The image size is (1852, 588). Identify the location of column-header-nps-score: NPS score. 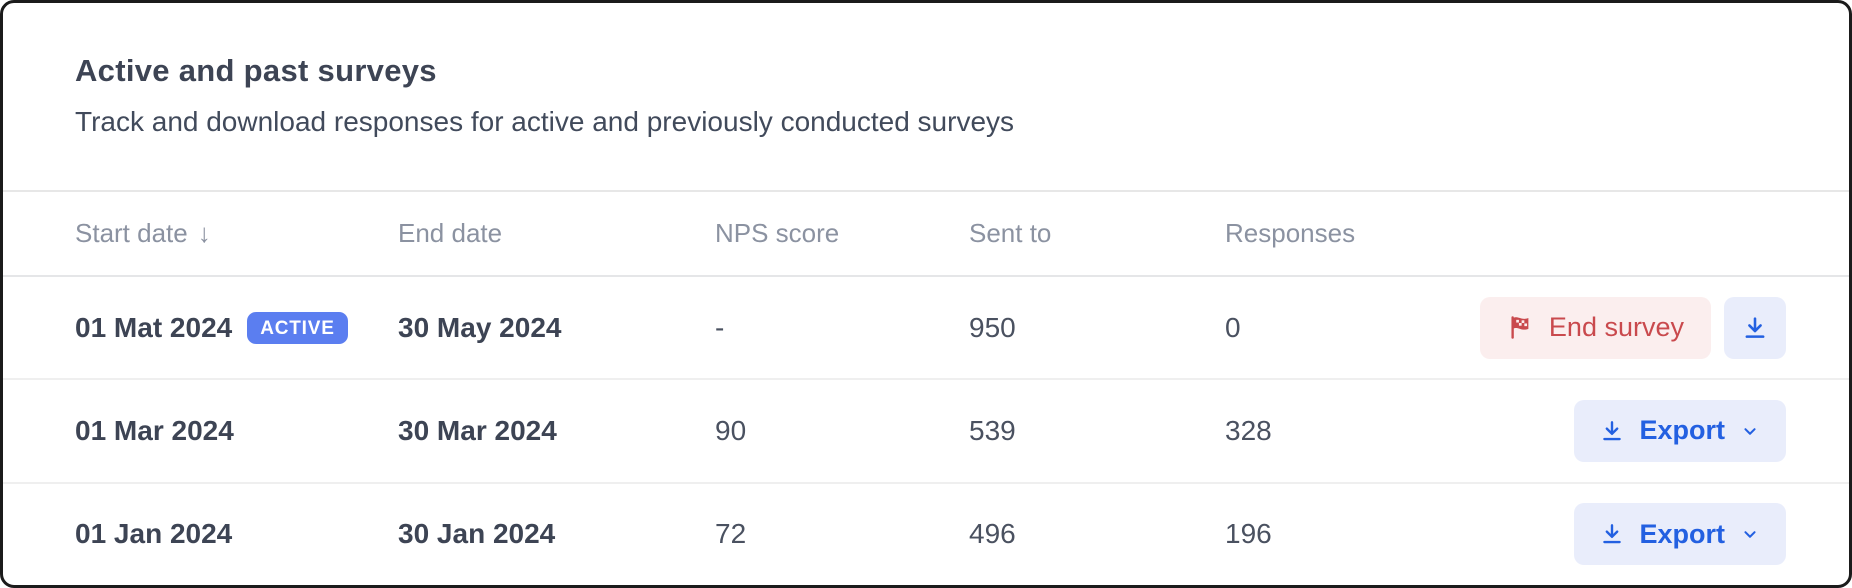
(842, 233).